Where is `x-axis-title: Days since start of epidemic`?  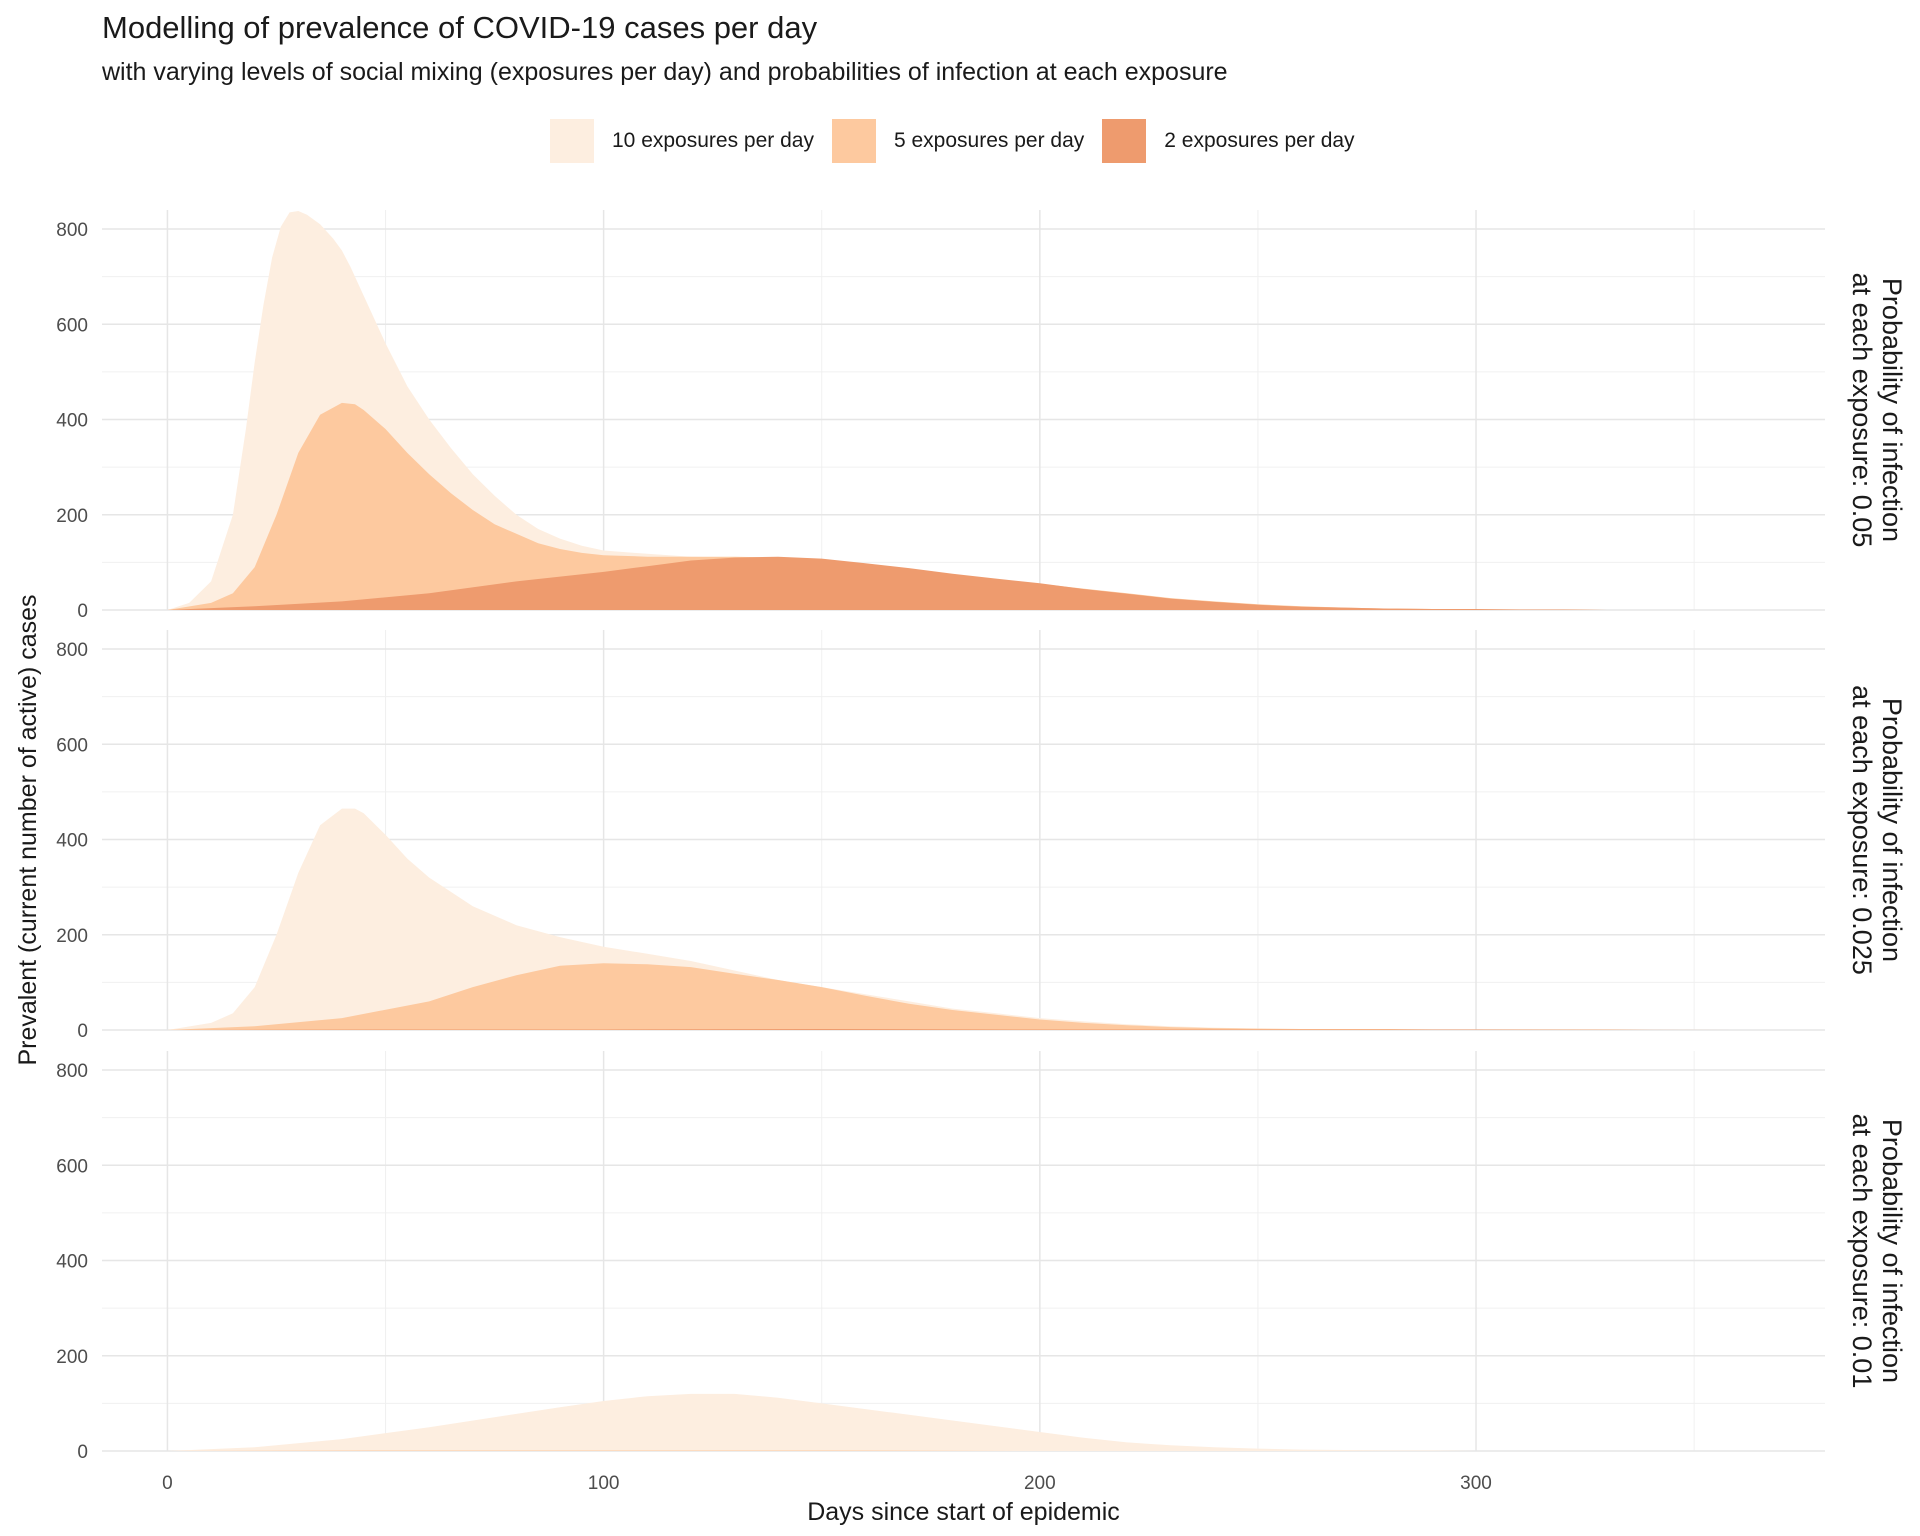 x-axis-title: Days since start of epidemic is located at coordinates (963, 1512).